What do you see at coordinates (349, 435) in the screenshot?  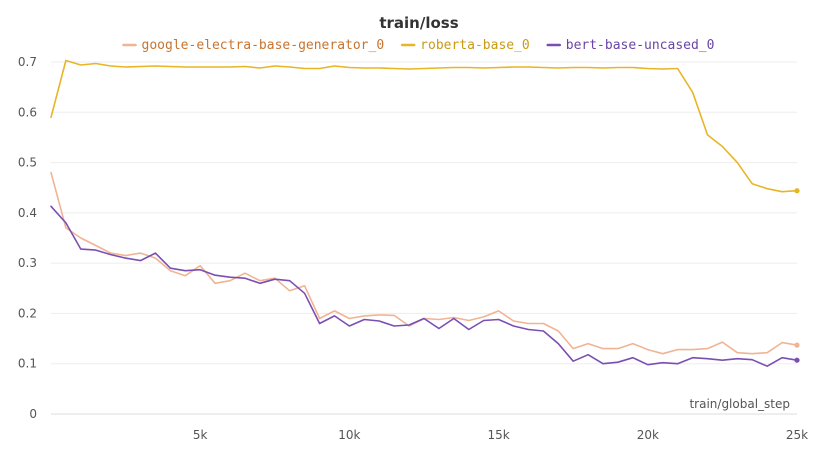 I see `x-tick-label: 10k` at bounding box center [349, 435].